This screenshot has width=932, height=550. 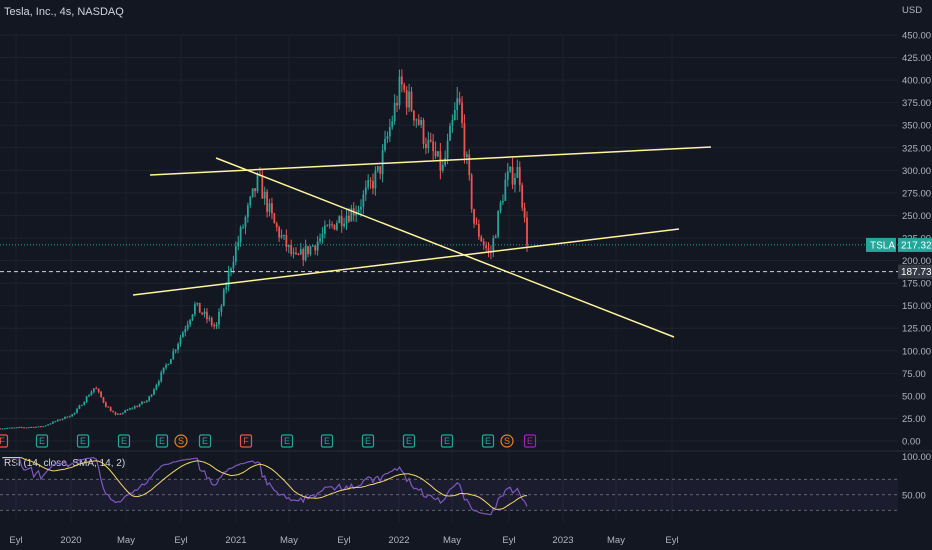 I want to click on y-tick-label: 400.00, so click(x=916, y=81).